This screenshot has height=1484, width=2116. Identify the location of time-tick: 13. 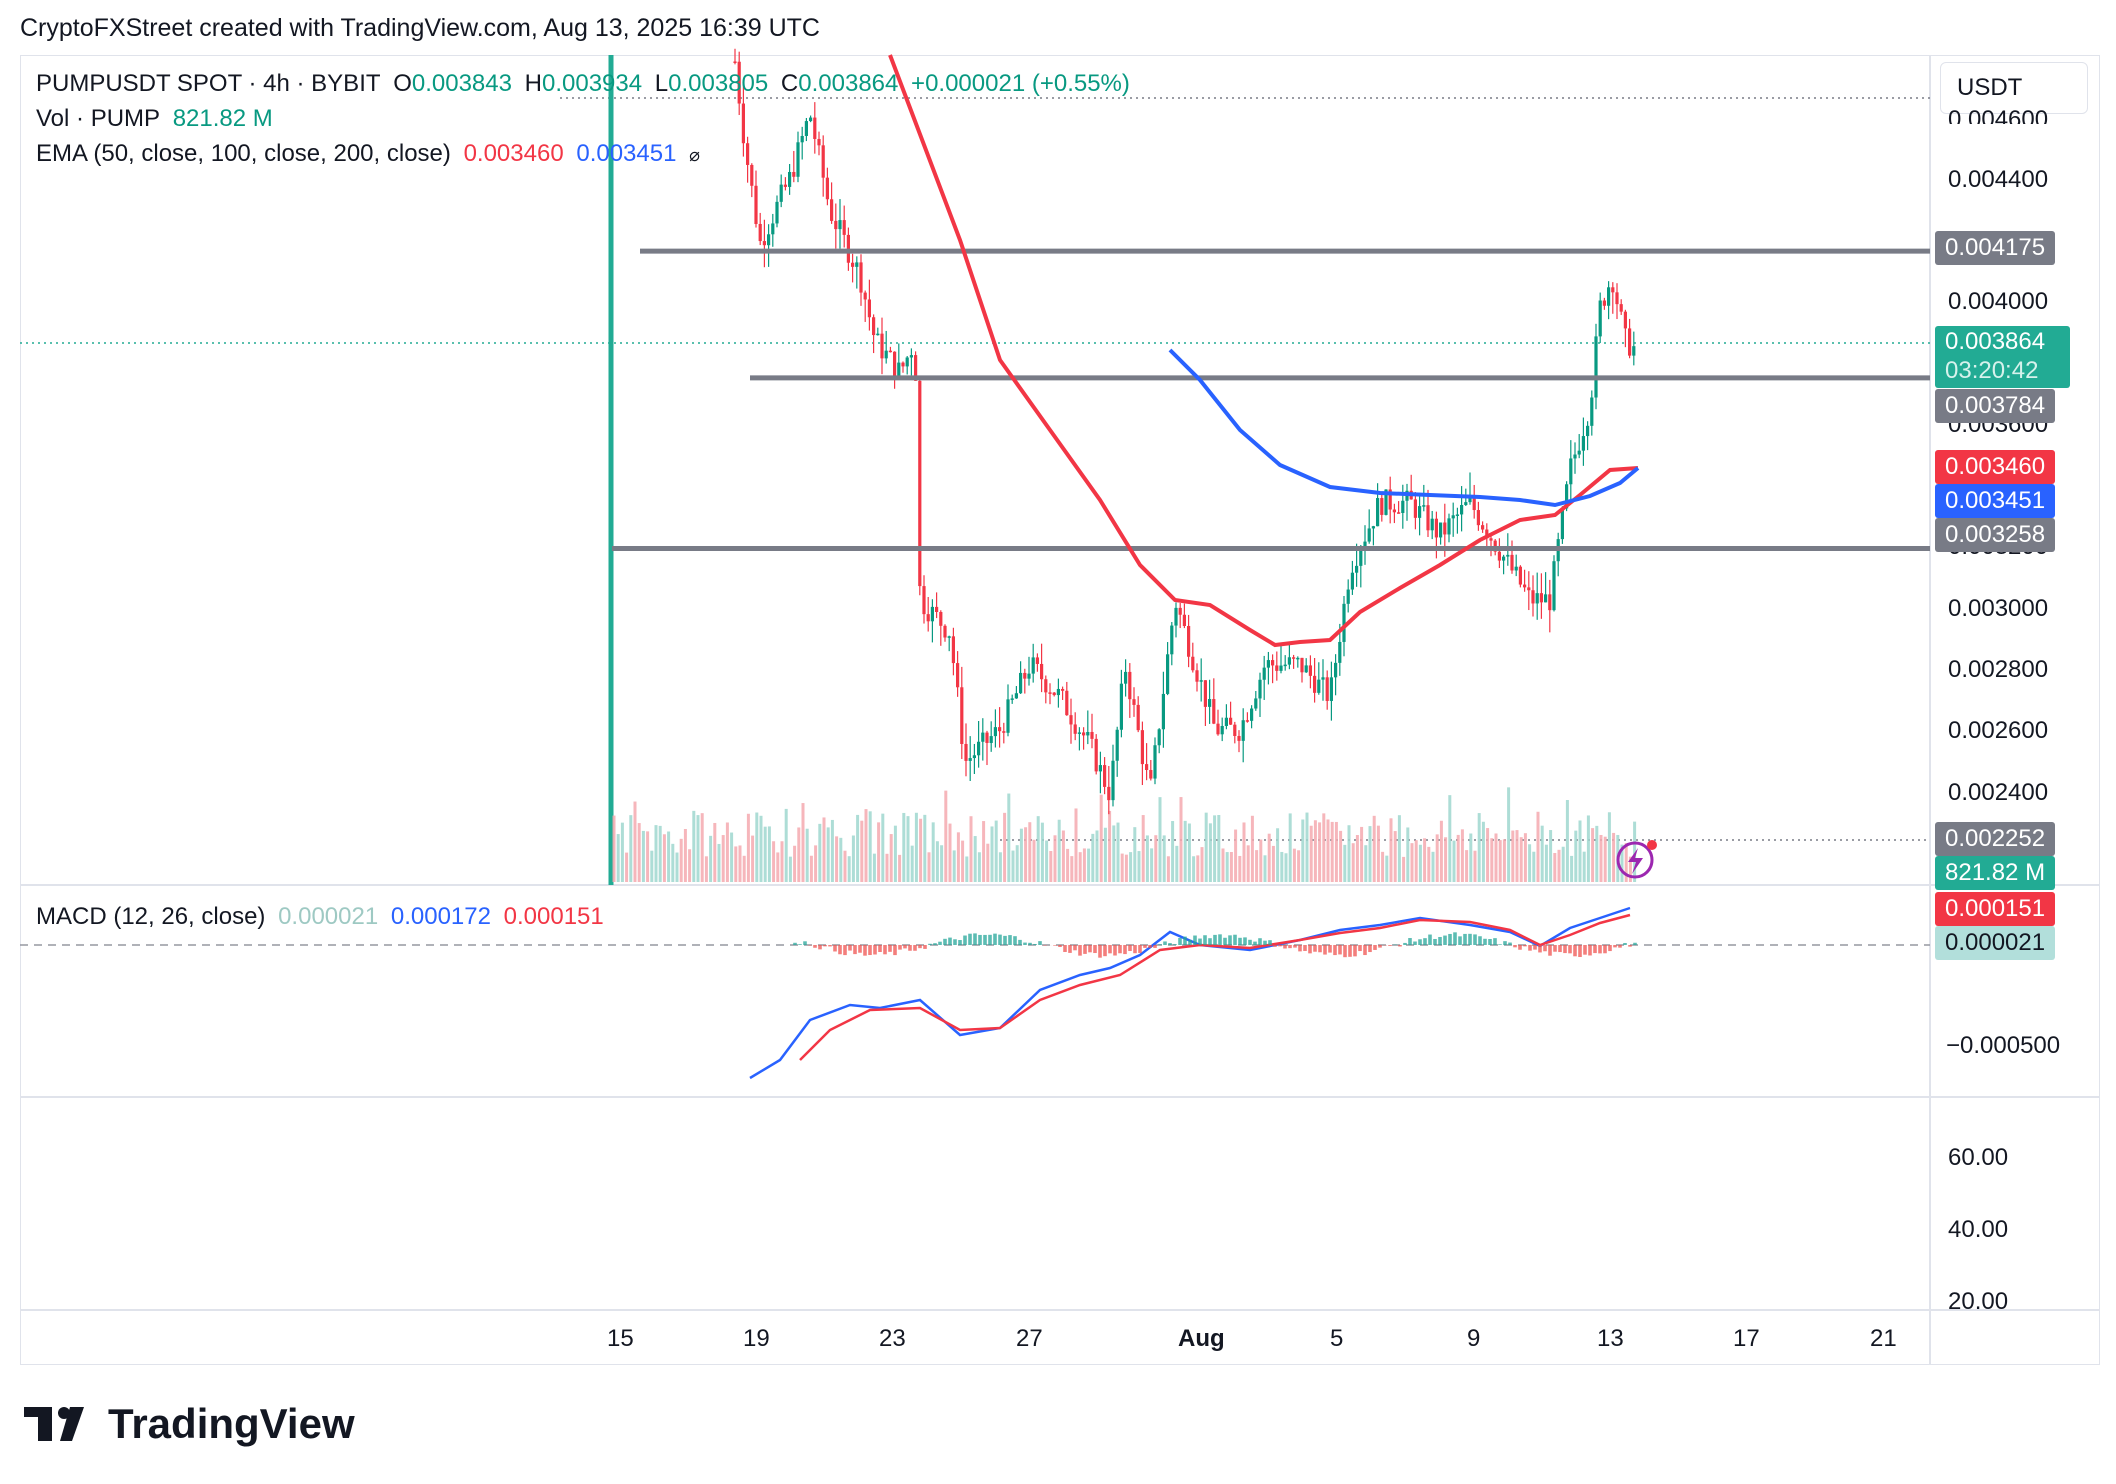
(1610, 1338).